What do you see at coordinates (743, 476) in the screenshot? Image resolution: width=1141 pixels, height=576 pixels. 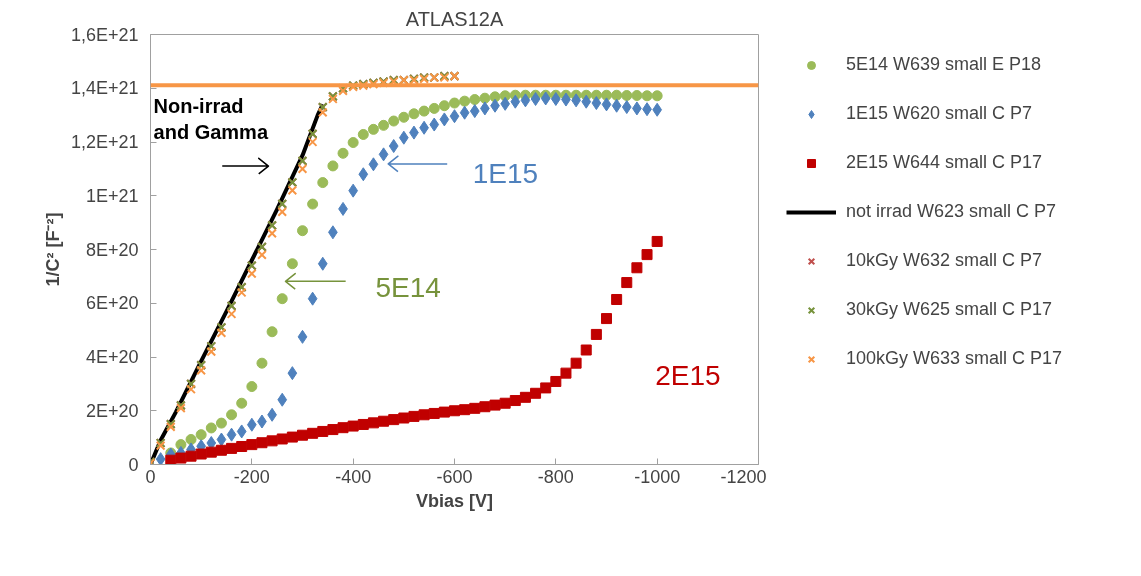 I see `x-tick-label: -1200` at bounding box center [743, 476].